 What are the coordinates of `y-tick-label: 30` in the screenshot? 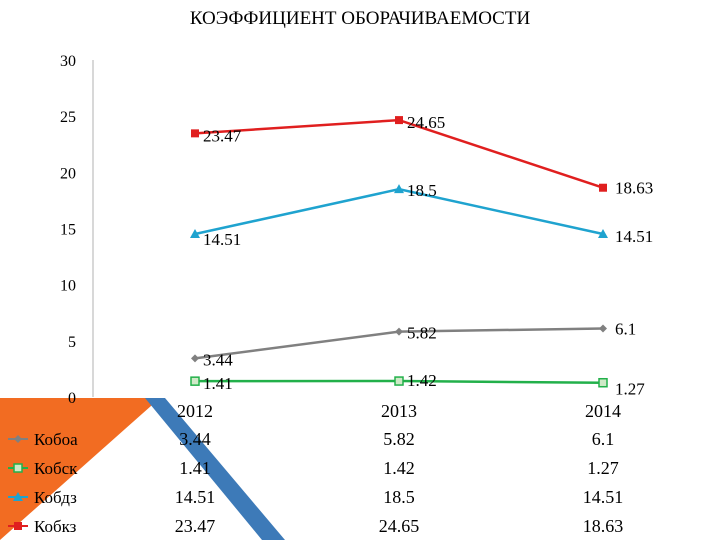 It's located at (68, 61).